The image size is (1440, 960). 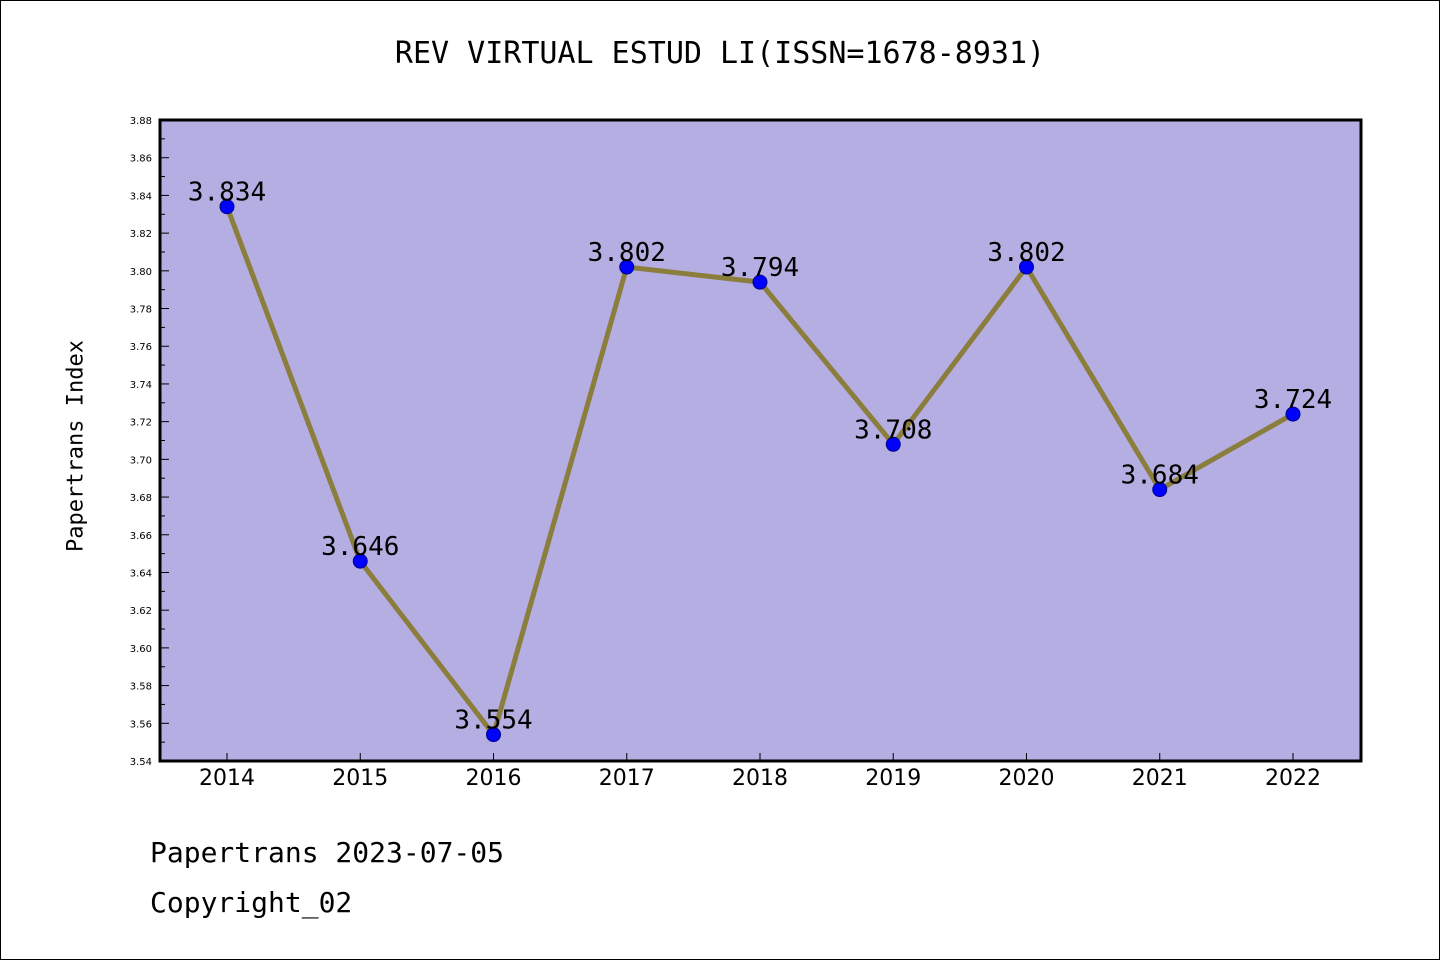 What do you see at coordinates (141, 762) in the screenshot?
I see `y-tick-label: 3.54` at bounding box center [141, 762].